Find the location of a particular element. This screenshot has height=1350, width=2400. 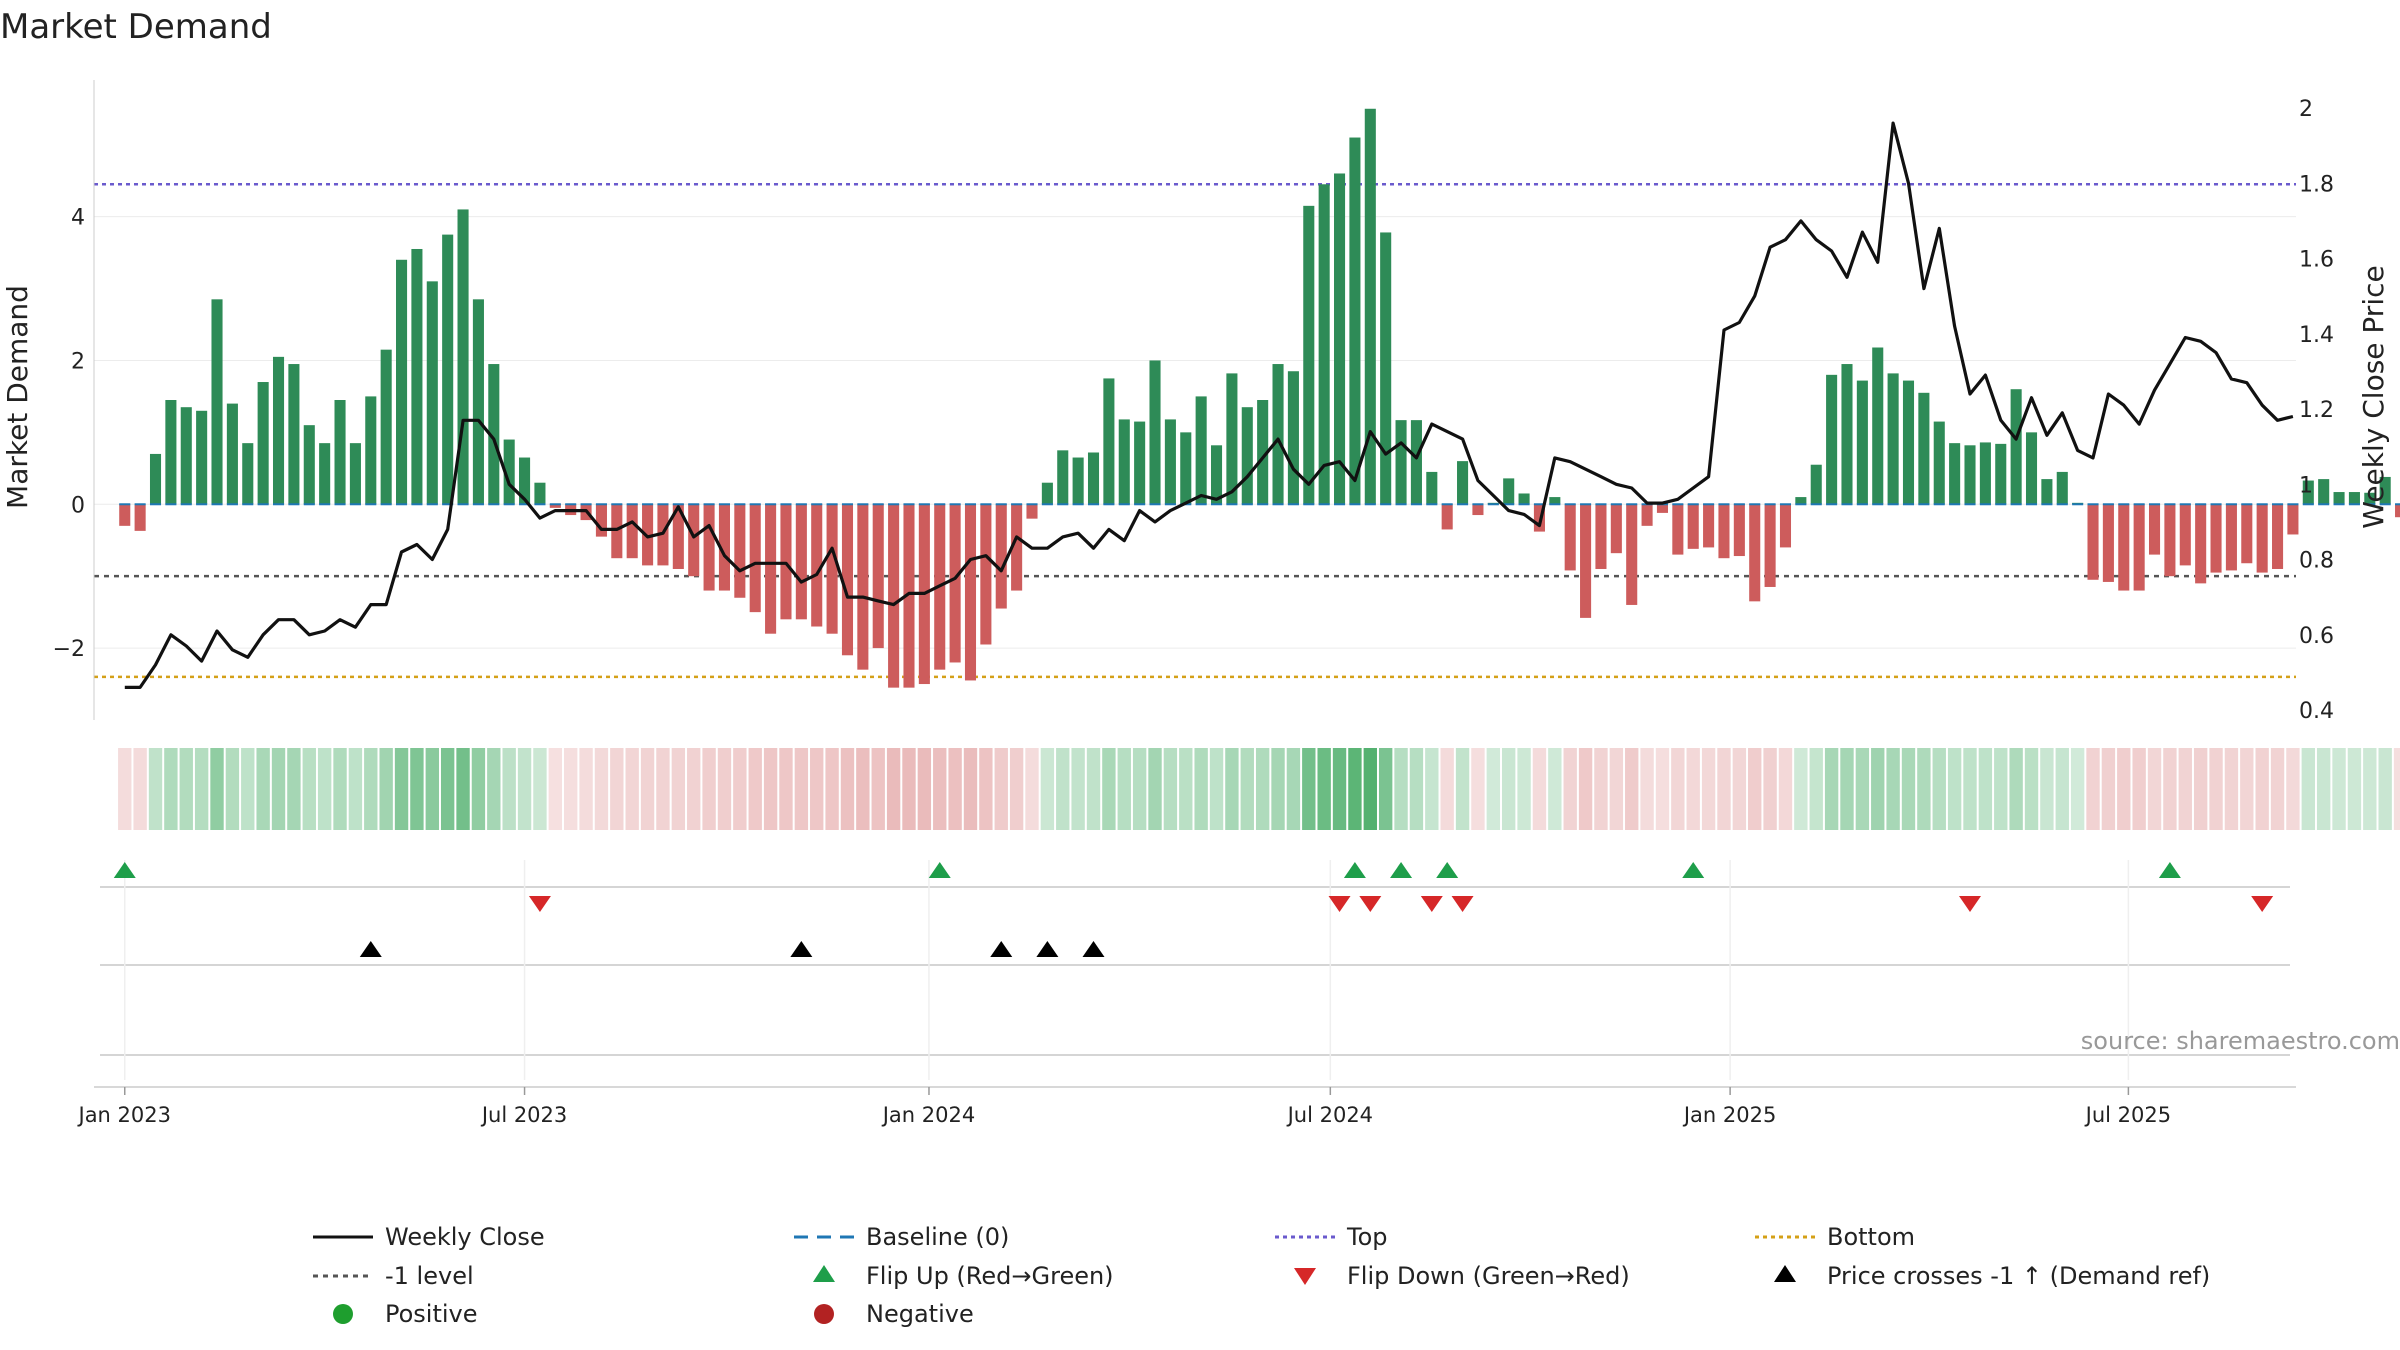

y-tick-label: 2 is located at coordinates (78, 361).